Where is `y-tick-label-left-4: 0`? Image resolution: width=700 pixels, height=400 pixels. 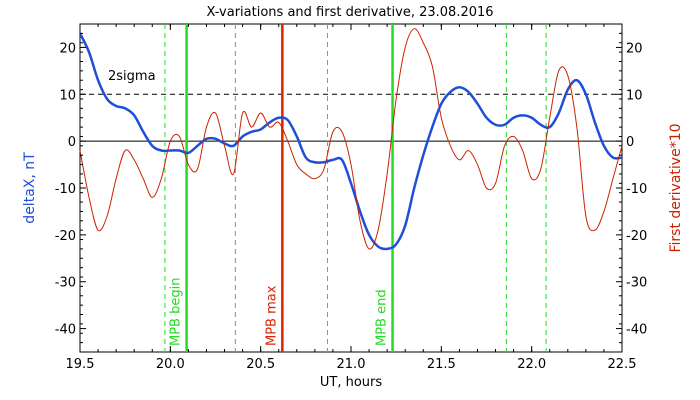
y-tick-label-left-4: 0 is located at coordinates (72, 142).